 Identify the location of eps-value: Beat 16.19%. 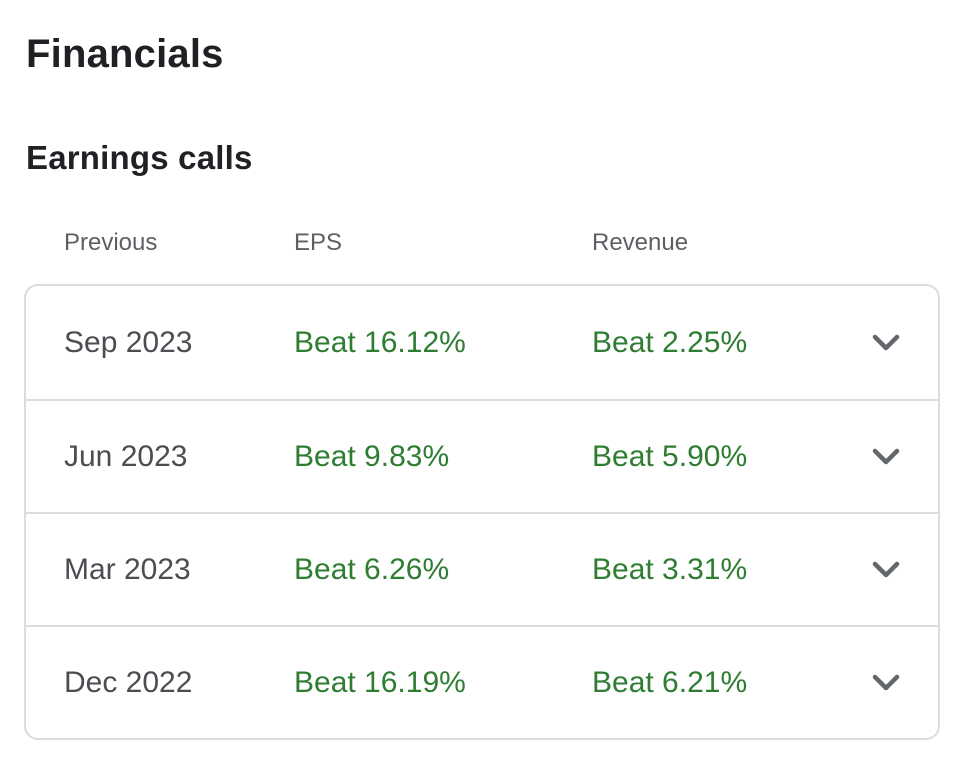
(380, 682).